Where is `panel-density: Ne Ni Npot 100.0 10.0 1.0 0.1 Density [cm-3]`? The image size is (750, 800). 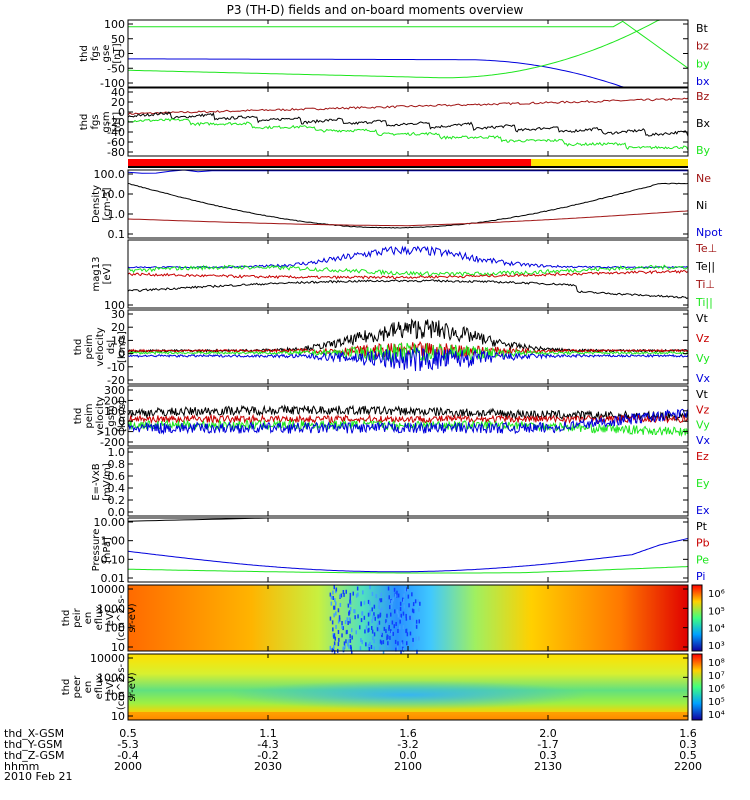 panel-density: Ne Ni Npot 100.0 10.0 1.0 0.1 Density [cm-3] is located at coordinates (407, 204).